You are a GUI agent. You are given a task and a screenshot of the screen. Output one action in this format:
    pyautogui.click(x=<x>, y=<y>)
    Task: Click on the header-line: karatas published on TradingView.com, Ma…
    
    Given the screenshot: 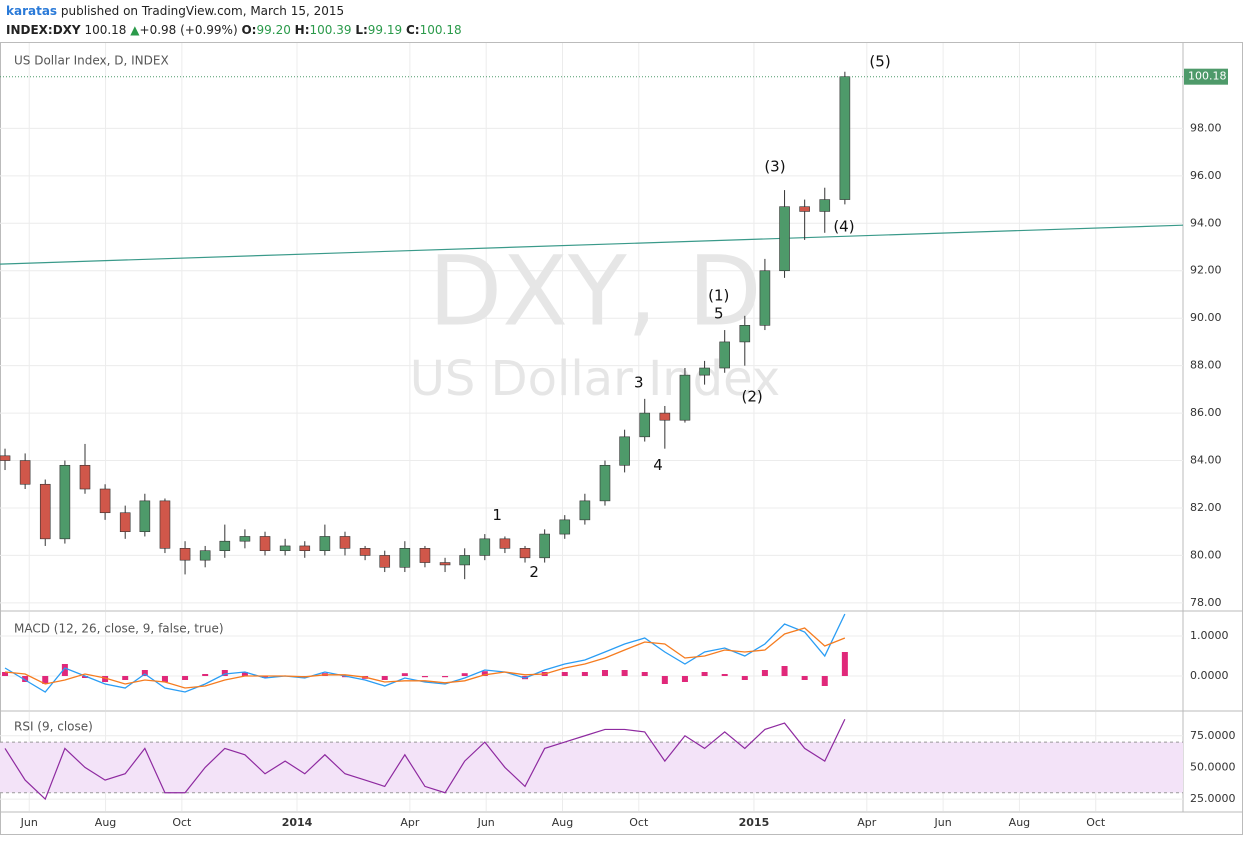 What is the action you would take?
    pyautogui.click(x=234, y=11)
    